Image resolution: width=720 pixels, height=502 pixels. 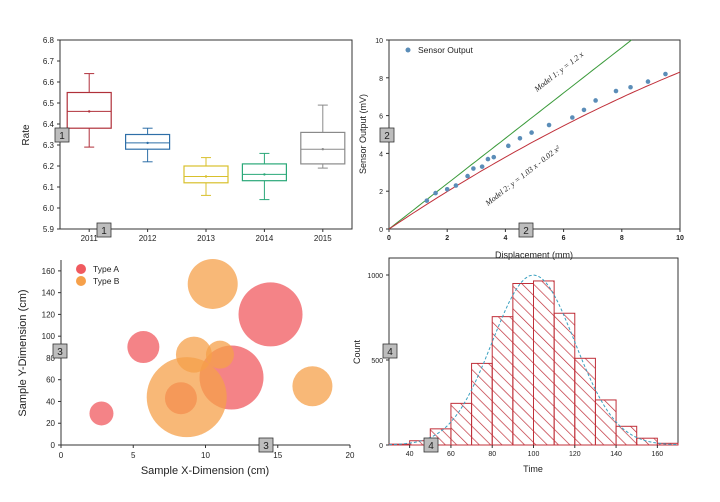 I want to click on sensor-xtick-label: 2, so click(x=447, y=238).